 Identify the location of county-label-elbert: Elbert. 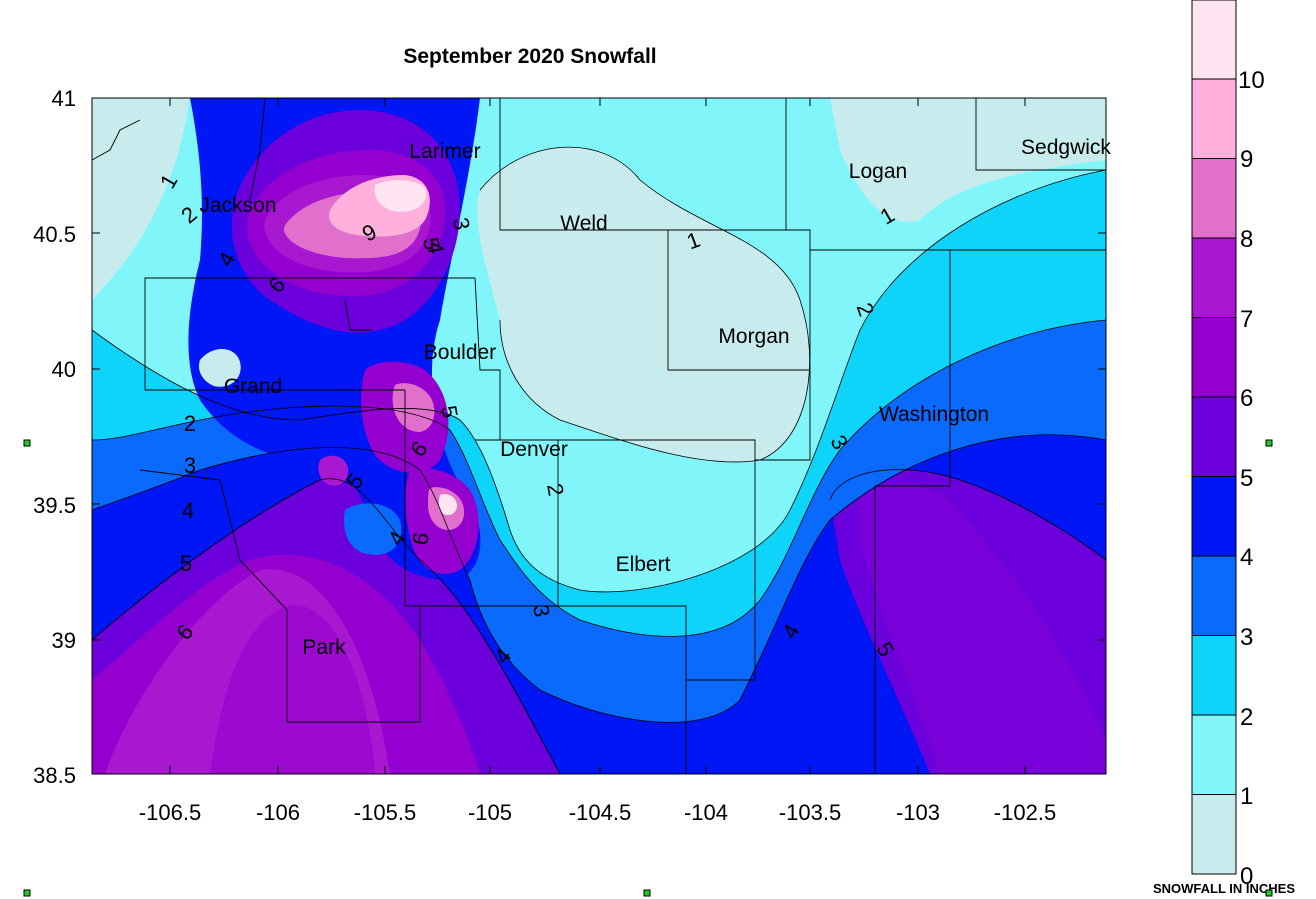
(643, 564).